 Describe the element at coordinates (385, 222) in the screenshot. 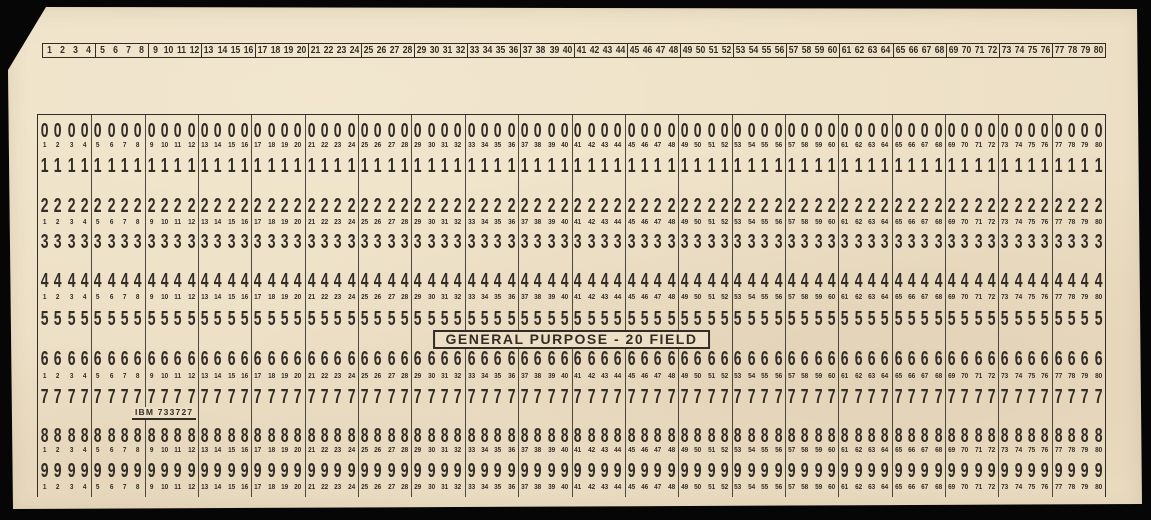

I see `field-group: 25 26 27 28` at that location.